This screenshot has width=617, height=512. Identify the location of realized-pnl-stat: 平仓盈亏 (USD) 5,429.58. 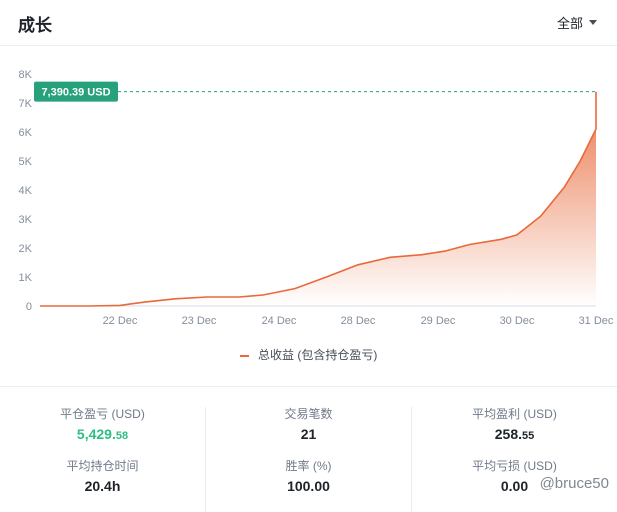
(102, 426).